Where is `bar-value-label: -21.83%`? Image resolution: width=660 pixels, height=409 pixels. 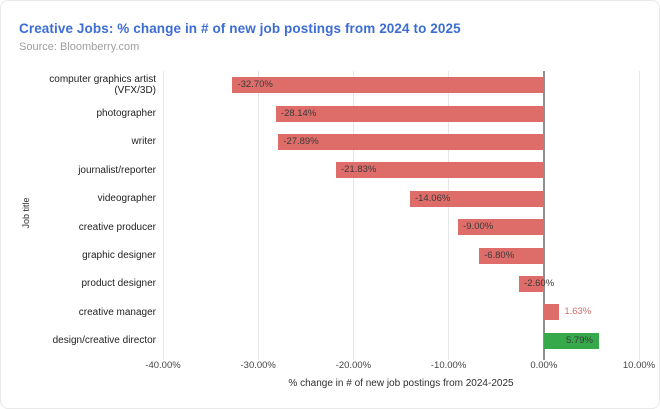
bar-value-label: -21.83% is located at coordinates (358, 170).